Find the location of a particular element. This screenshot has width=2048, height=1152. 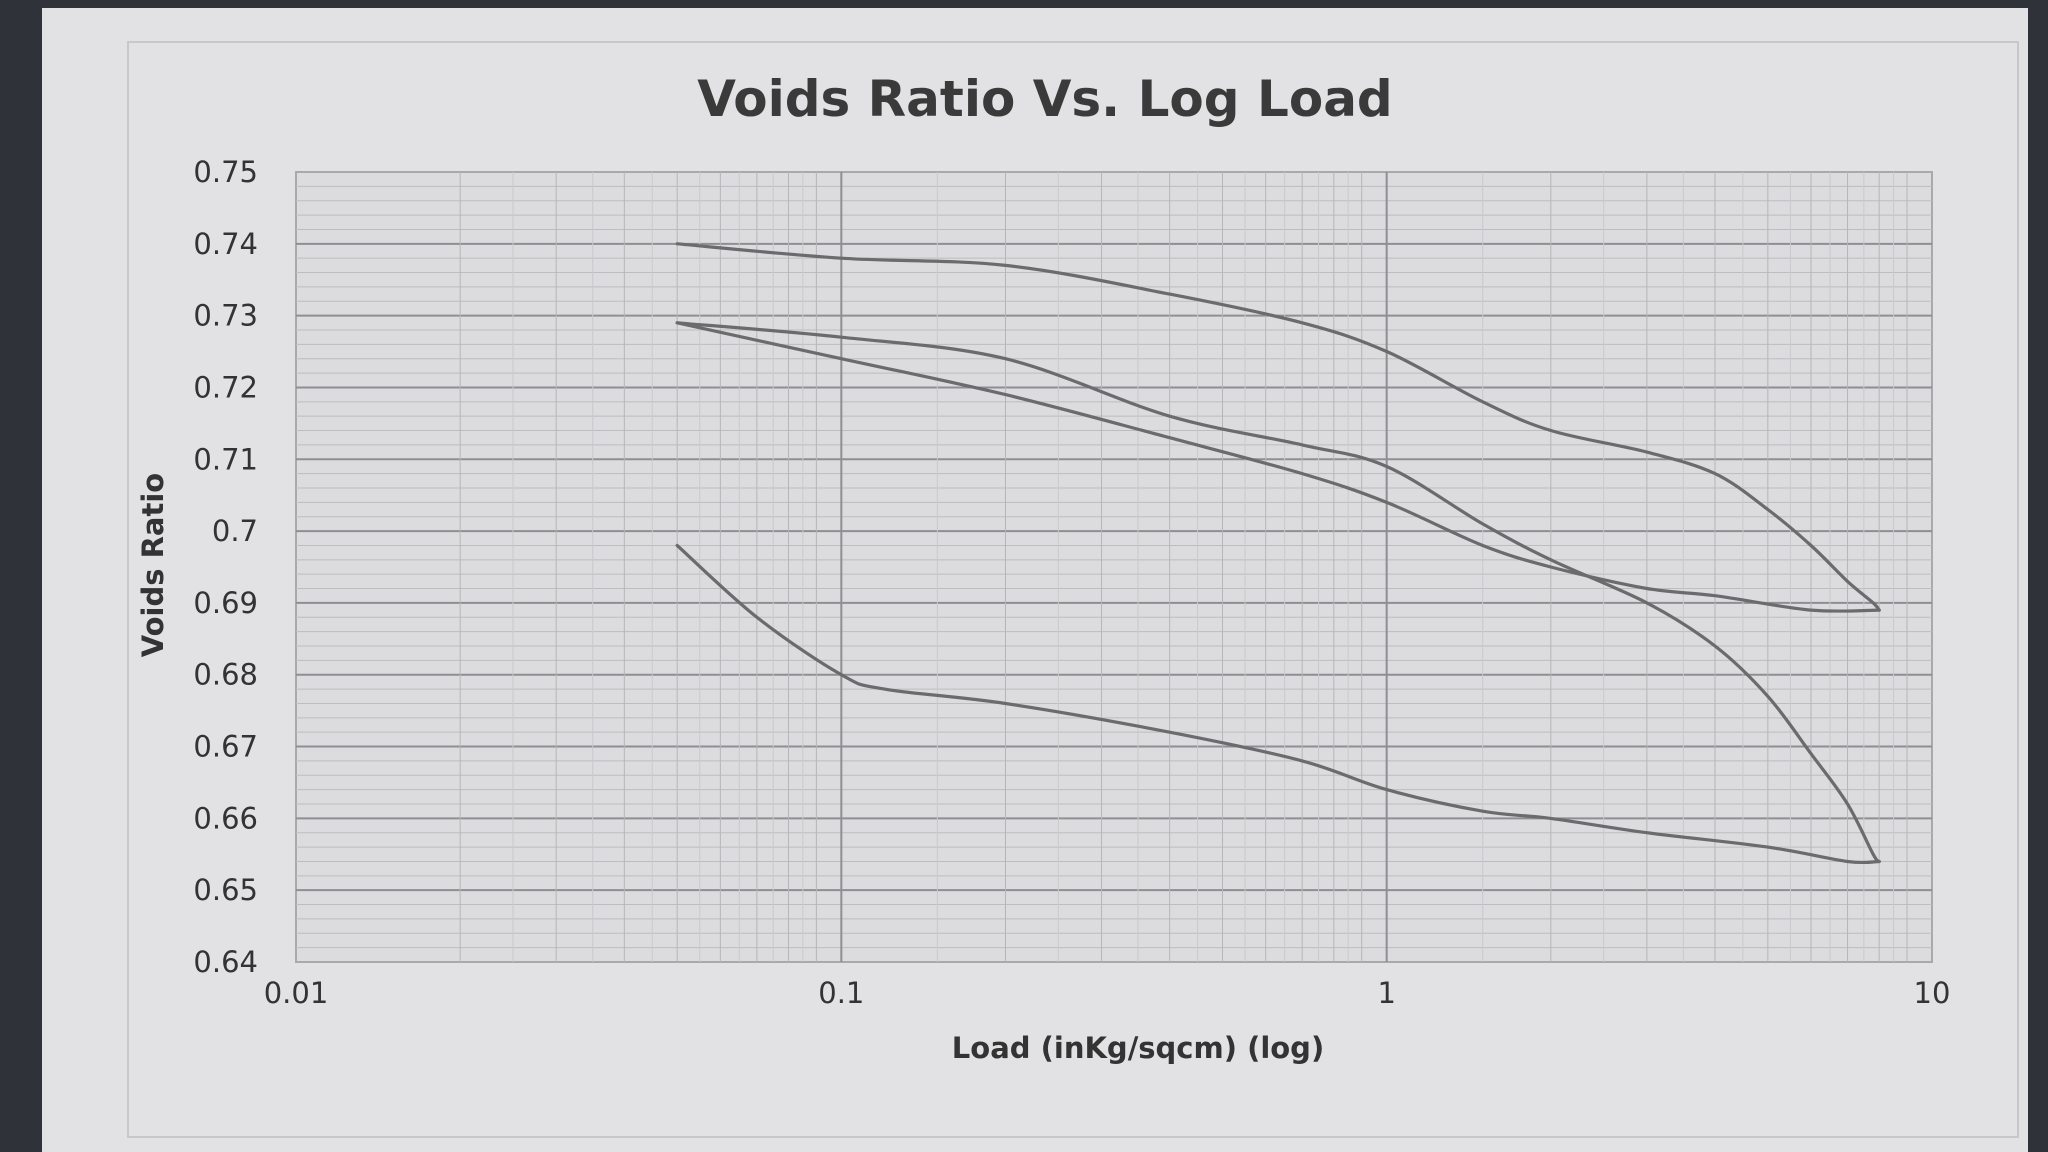

y-tick-label: 0.67 is located at coordinates (225, 747).